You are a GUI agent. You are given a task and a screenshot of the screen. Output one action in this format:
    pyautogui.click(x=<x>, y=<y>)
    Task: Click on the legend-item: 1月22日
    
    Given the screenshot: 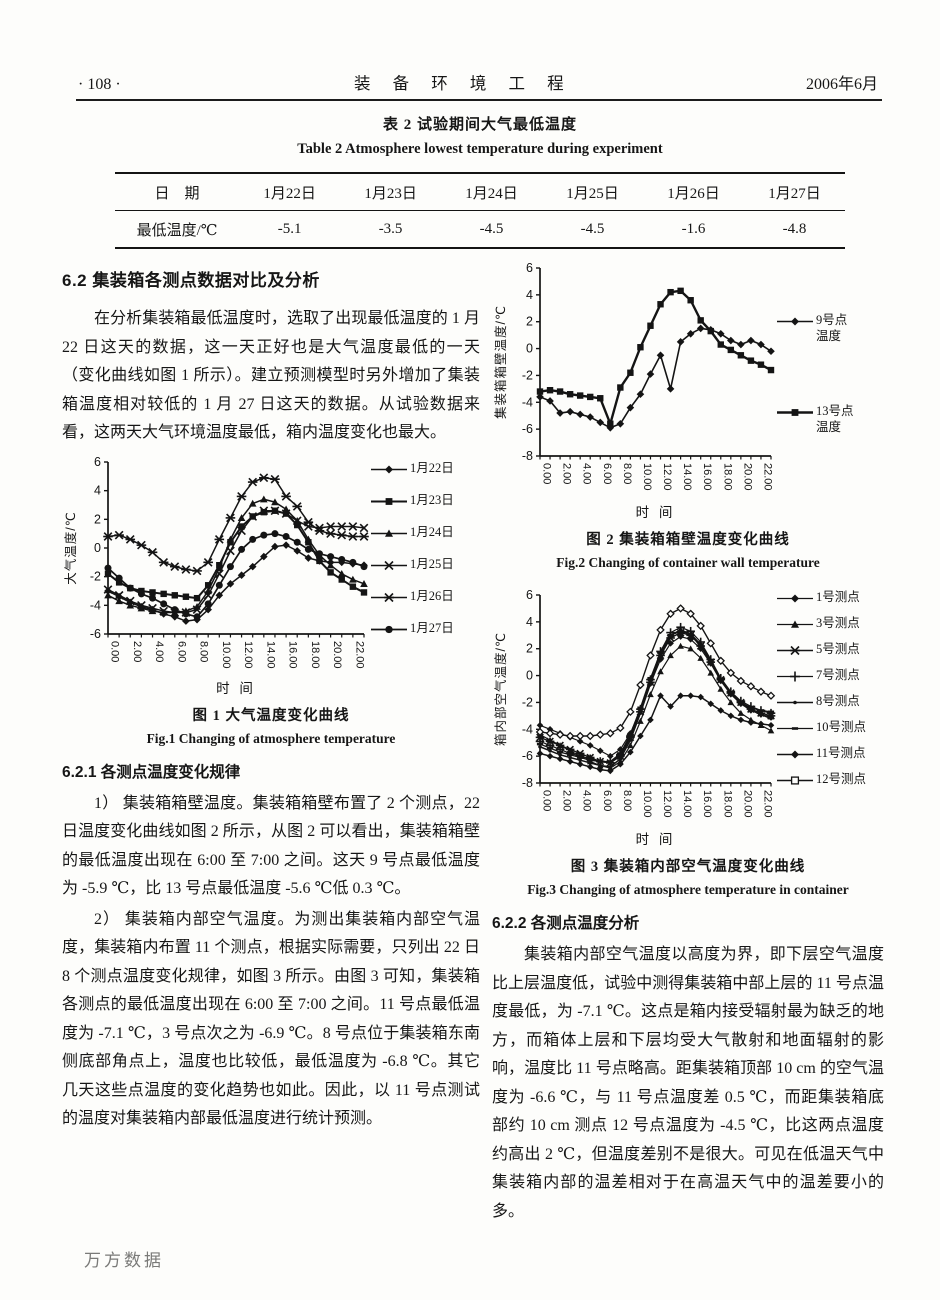 What is the action you would take?
    pyautogui.click(x=424, y=468)
    